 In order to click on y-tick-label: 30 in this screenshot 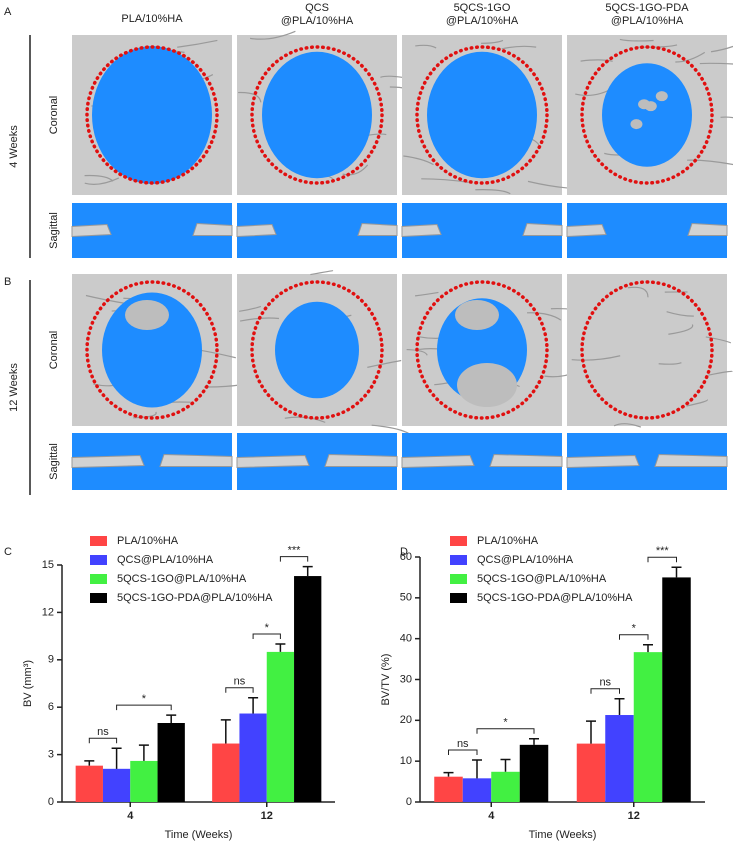, I will do `click(406, 679)`.